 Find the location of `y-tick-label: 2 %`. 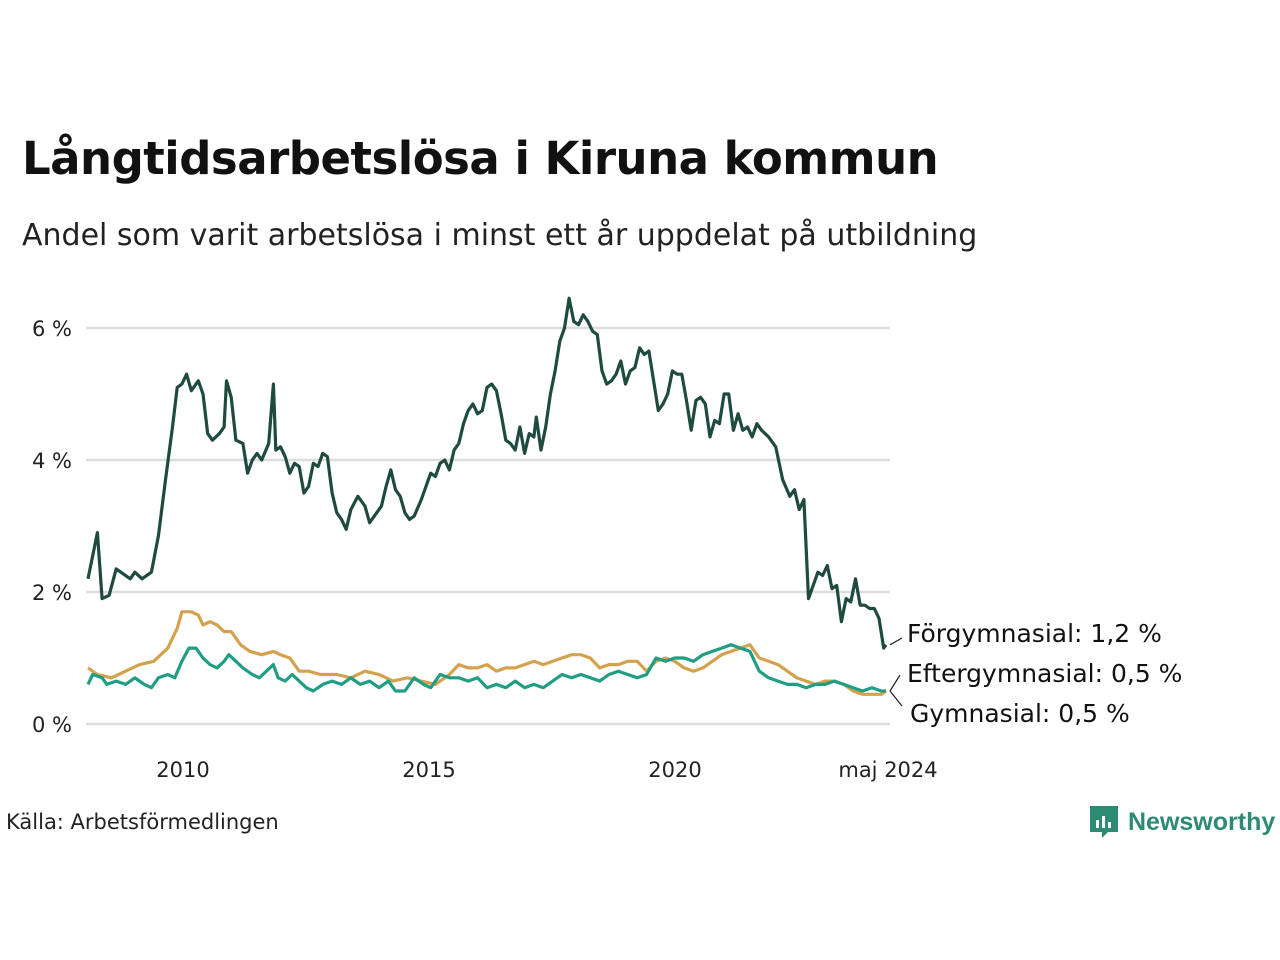

y-tick-label: 2 % is located at coordinates (52, 593).